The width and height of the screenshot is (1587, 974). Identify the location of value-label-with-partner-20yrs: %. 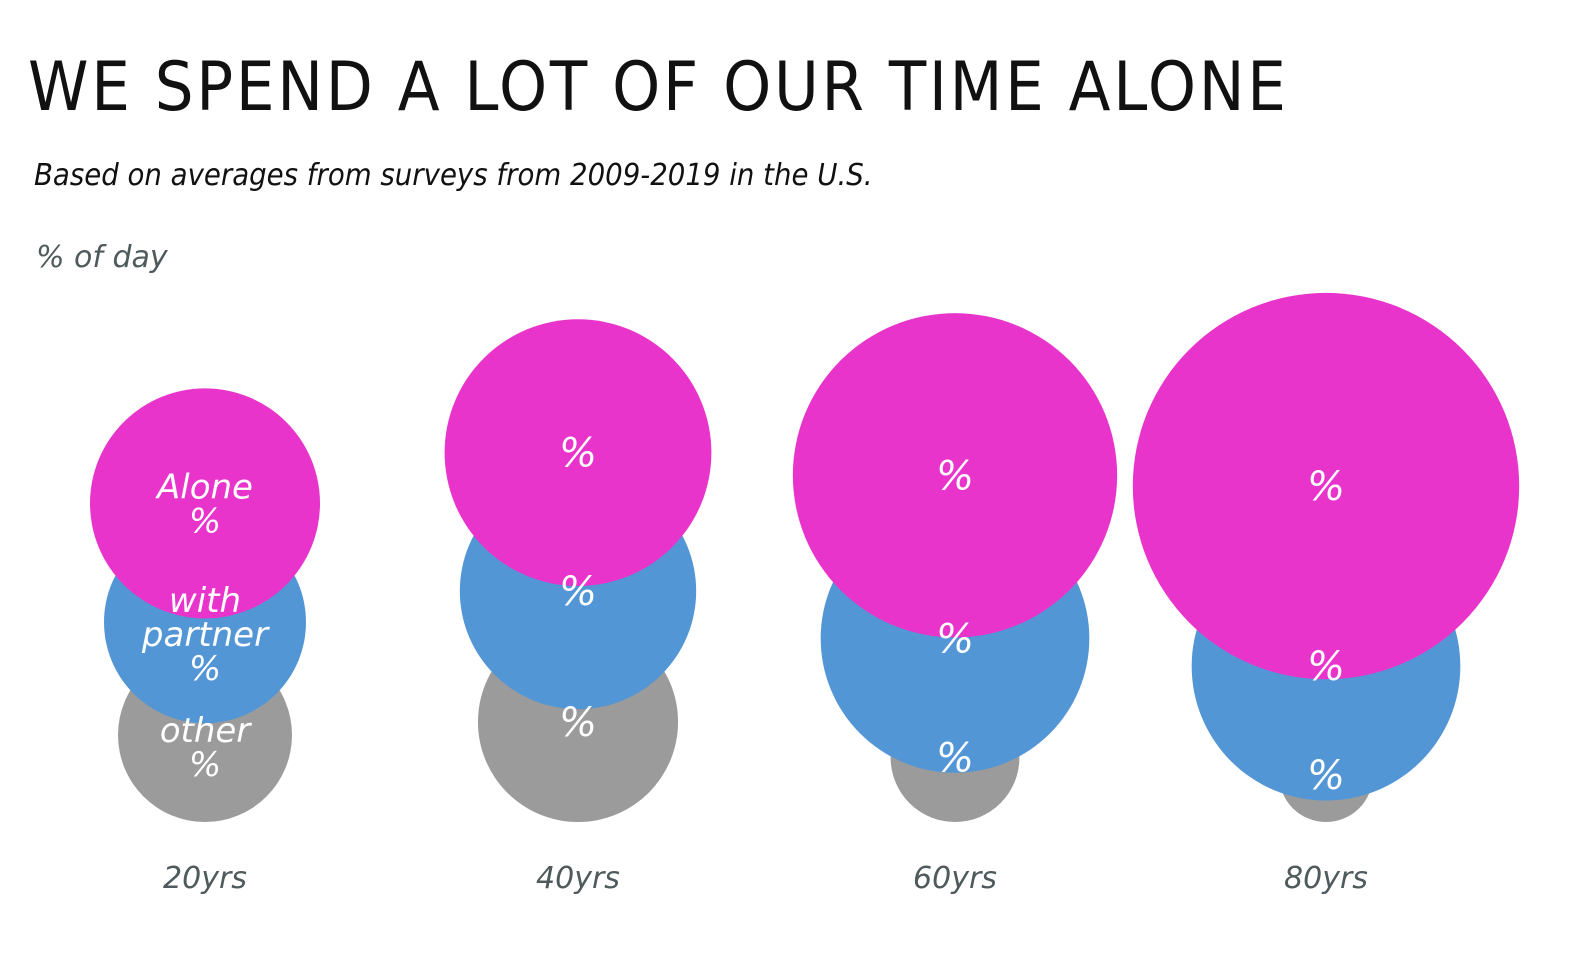
(205, 669).